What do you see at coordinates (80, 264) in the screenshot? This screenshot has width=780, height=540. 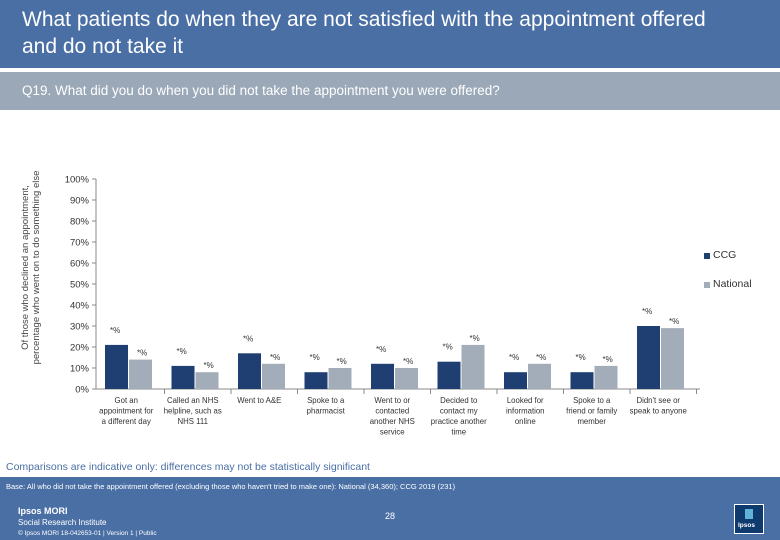 I see `y-tick-label: 60%` at bounding box center [80, 264].